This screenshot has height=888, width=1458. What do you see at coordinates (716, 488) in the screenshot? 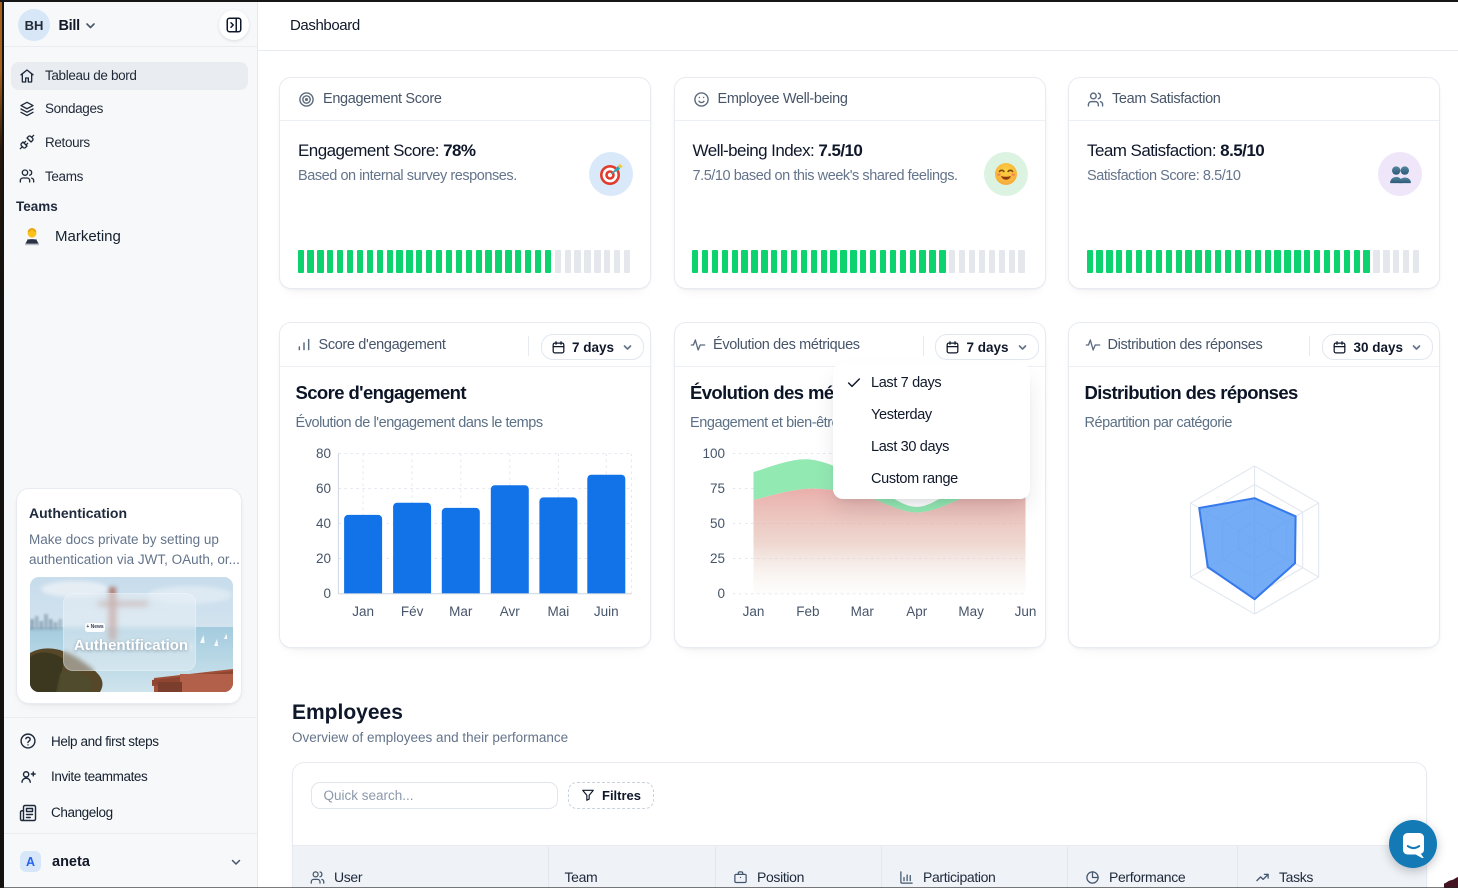
I see `svg-text: 75` at bounding box center [716, 488].